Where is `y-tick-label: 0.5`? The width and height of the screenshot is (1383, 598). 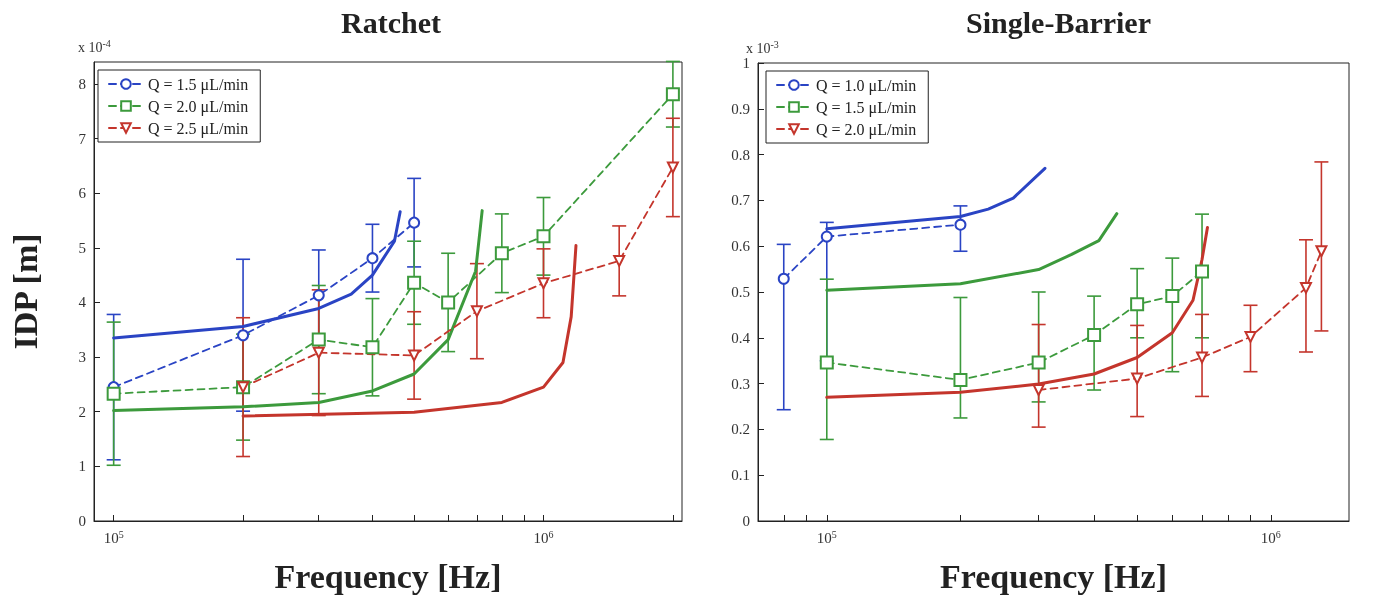
y-tick-label: 0.5 is located at coordinates (740, 292).